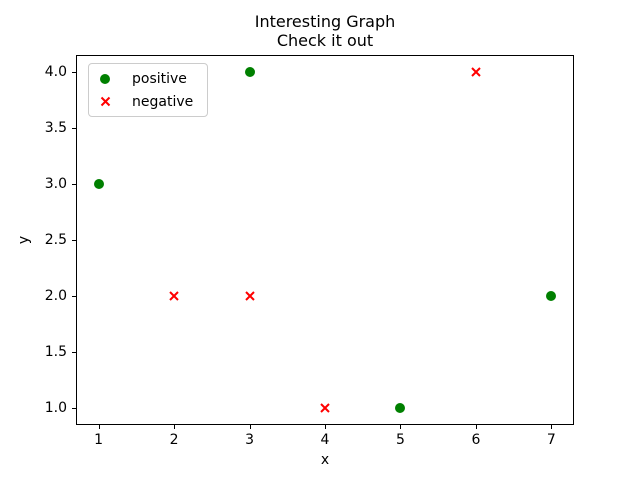 The height and width of the screenshot is (480, 640). What do you see at coordinates (325, 40) in the screenshot?
I see `chart-subtitle: Check it out` at bounding box center [325, 40].